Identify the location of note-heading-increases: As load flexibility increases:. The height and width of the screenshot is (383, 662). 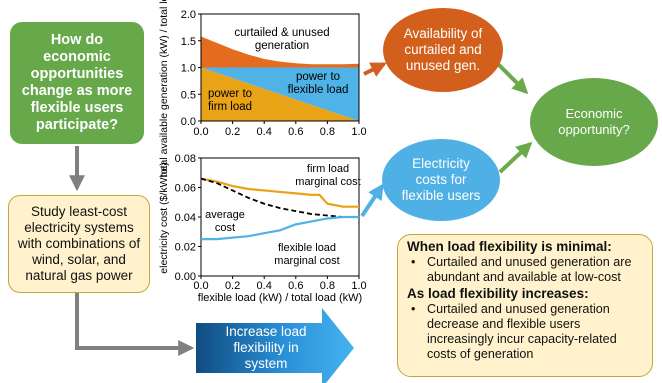
(498, 293).